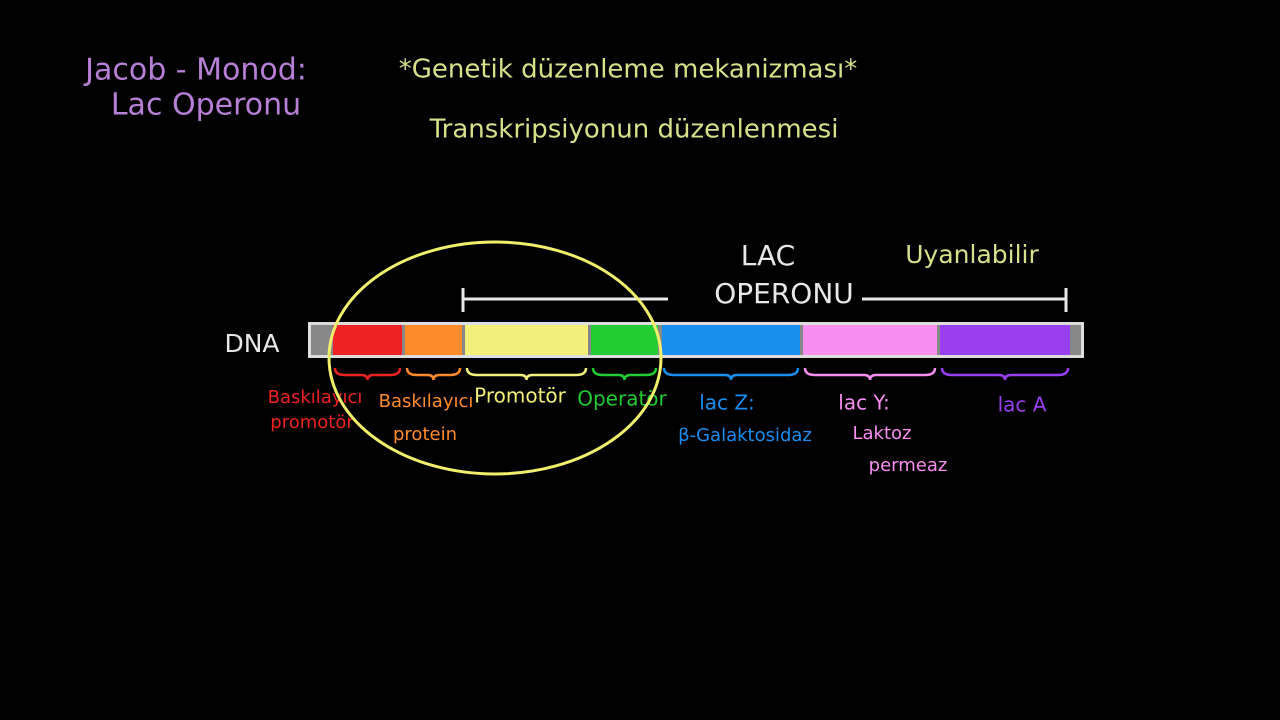 This screenshot has width=1280, height=720. Describe the element at coordinates (206, 105) in the screenshot. I see `title-line2: Lac Operonu` at that location.